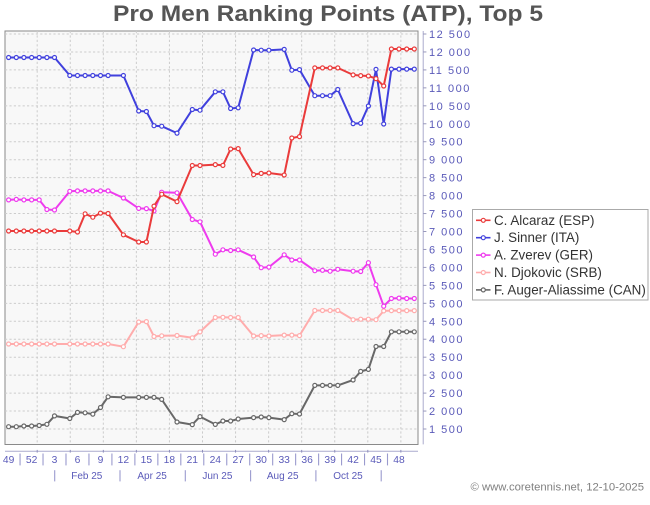 The image size is (650, 505). Describe the element at coordinates (328, 13) in the screenshot. I see `svg-text:Pro Men Ranking Points (ATP),: Pro Men Ranking Points (ATP), Top 5` at that location.